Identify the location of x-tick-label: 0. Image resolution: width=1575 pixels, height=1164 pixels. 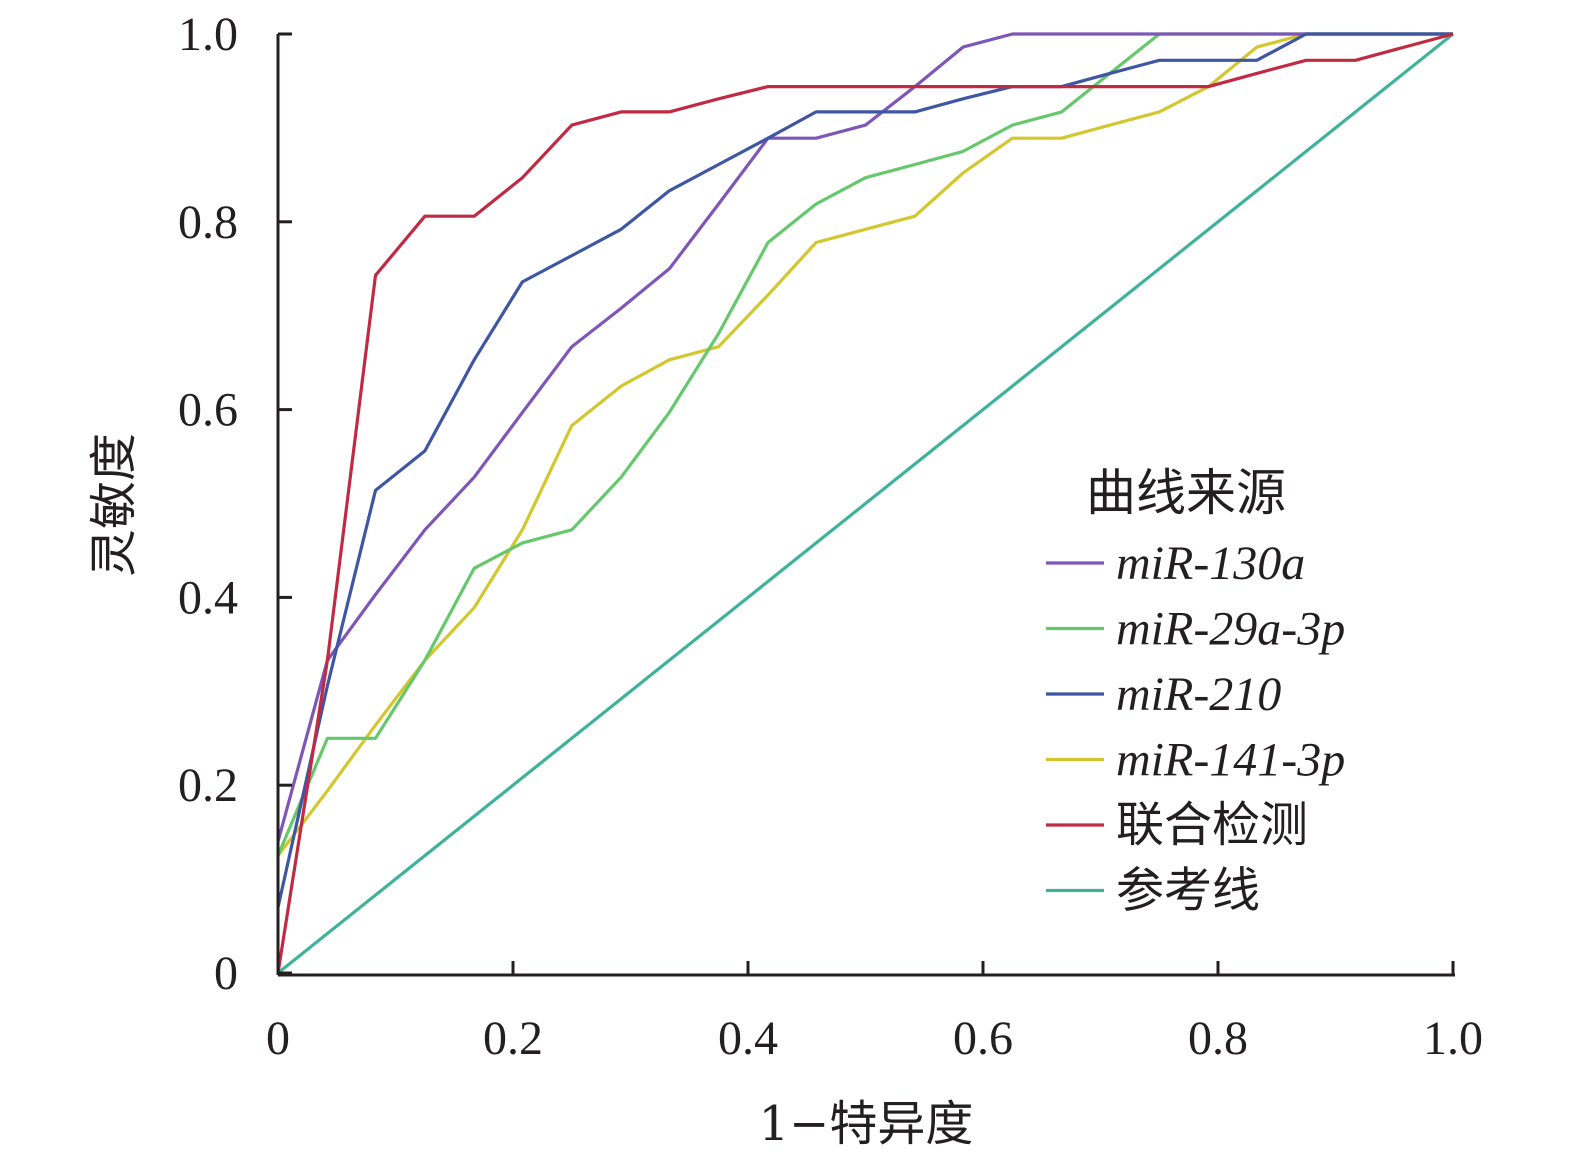
(278, 1038).